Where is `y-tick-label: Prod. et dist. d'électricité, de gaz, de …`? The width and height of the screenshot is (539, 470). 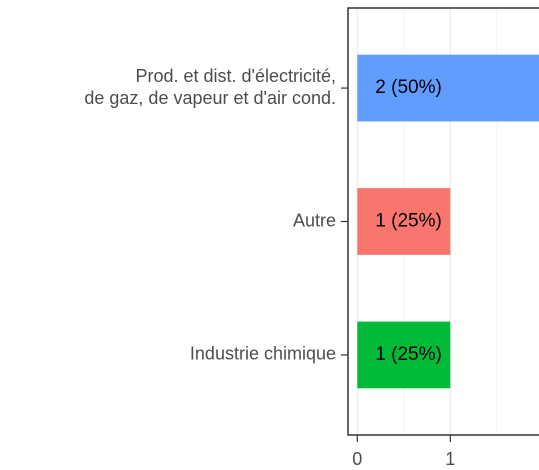
y-tick-label: Prod. et dist. d'électricité, de gaz, de … is located at coordinates (210, 87).